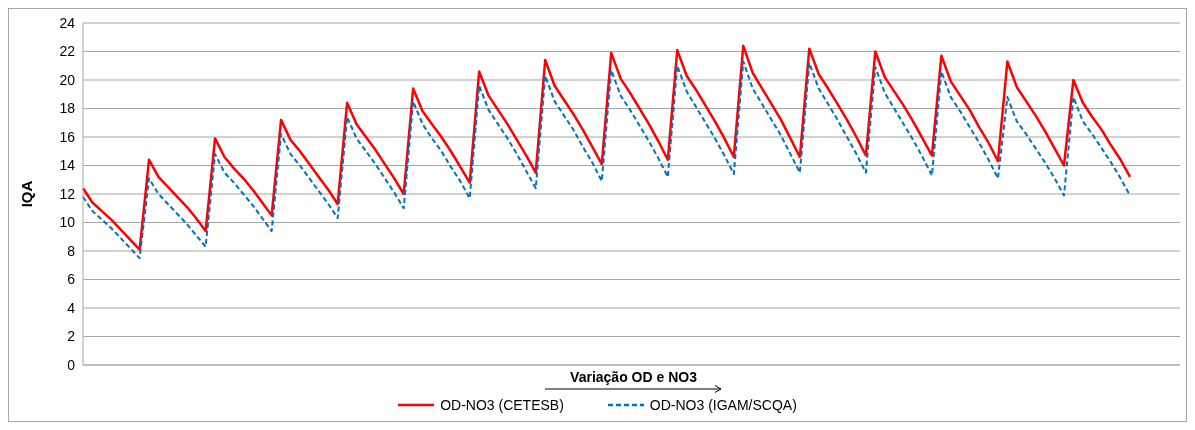 This screenshot has height=430, width=1195. I want to click on y-tick-label: 12, so click(67, 193).